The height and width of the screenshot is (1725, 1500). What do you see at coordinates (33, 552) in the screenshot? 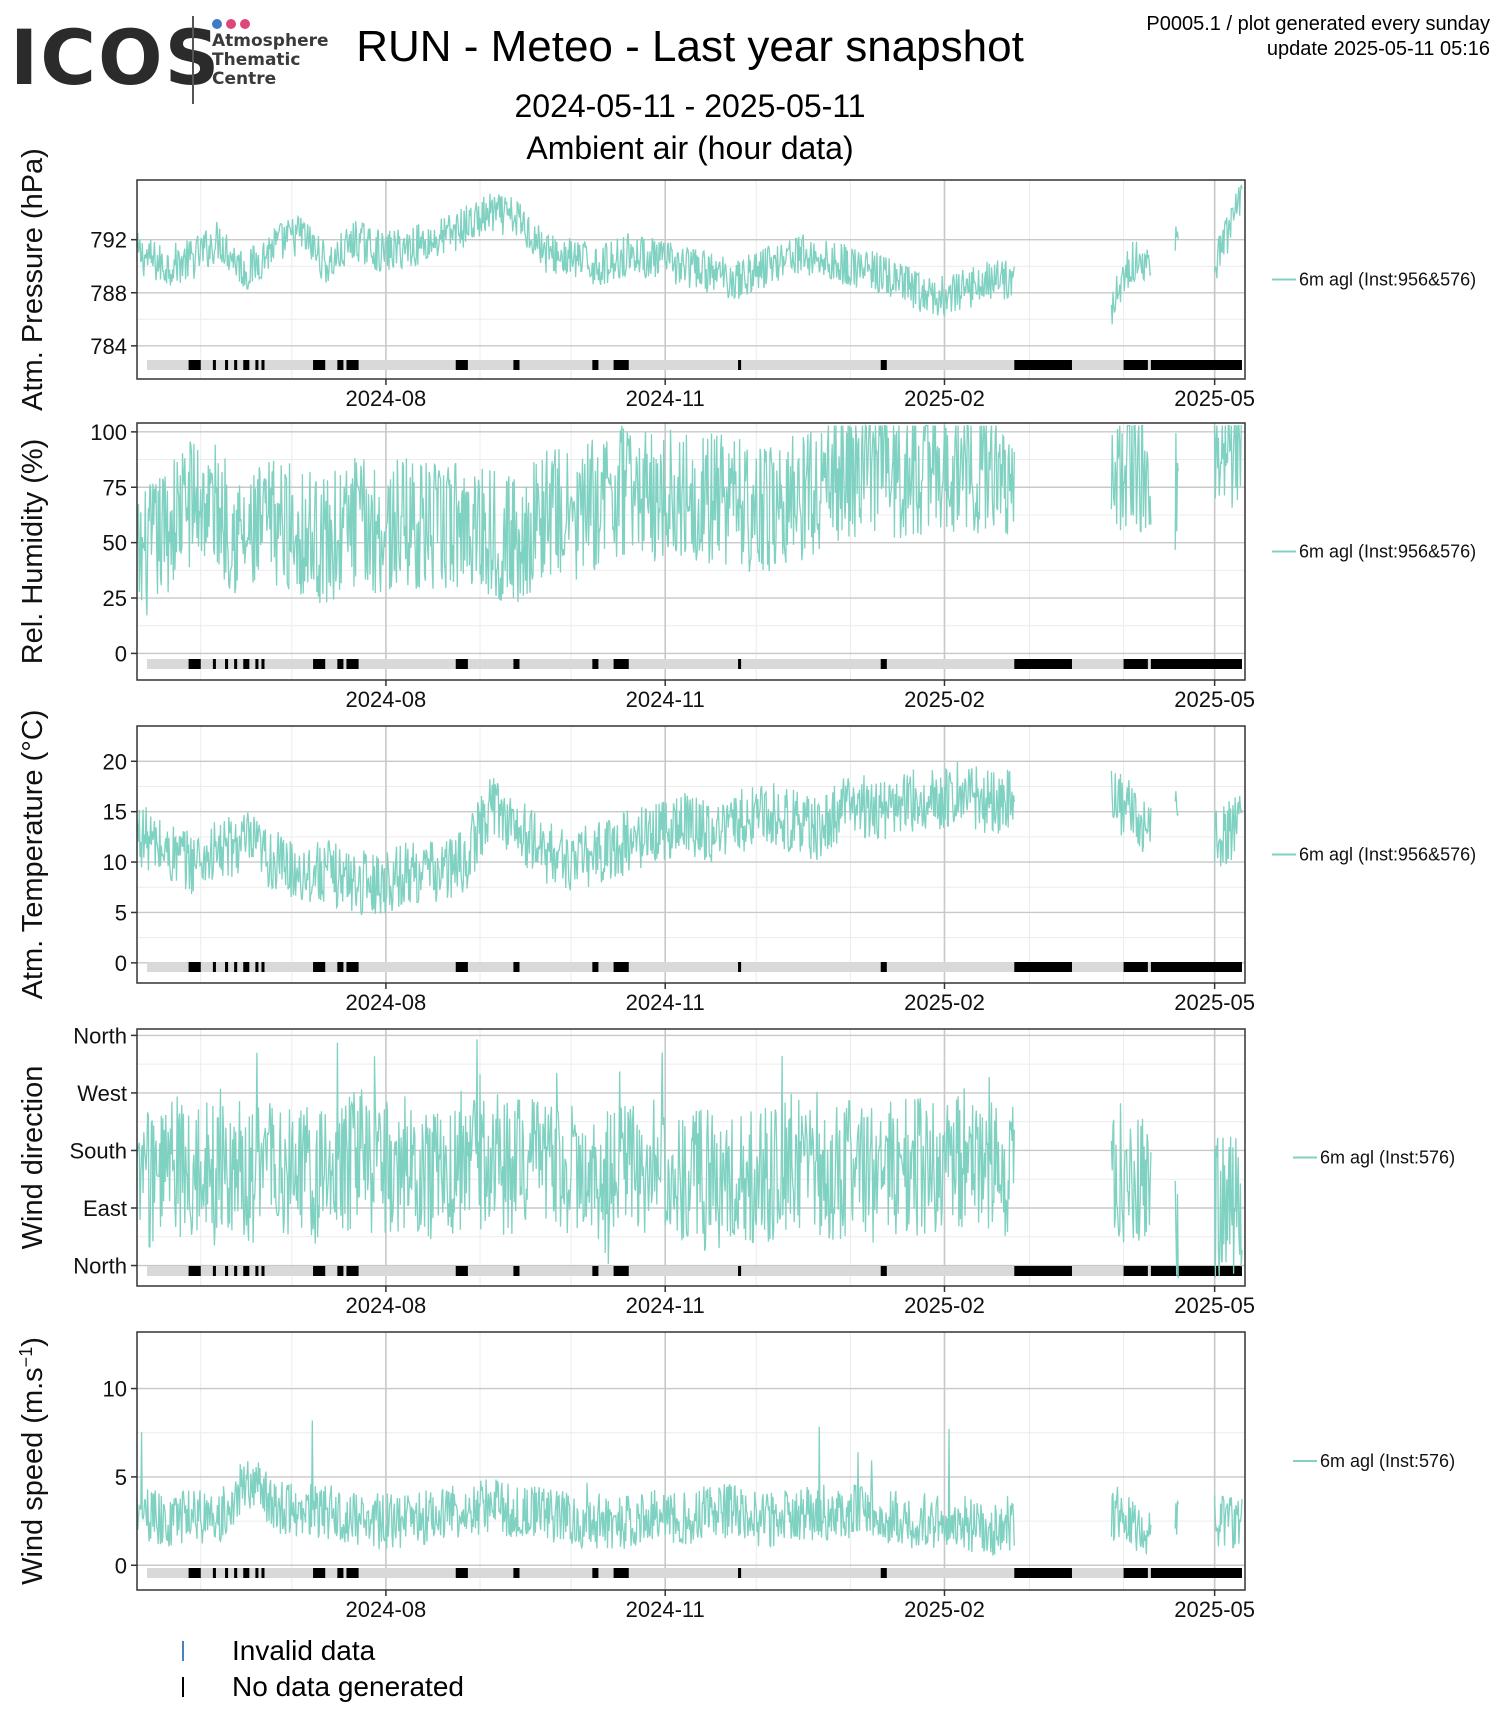
I see `y-axis-label: Rel. Humidity (%)` at bounding box center [33, 552].